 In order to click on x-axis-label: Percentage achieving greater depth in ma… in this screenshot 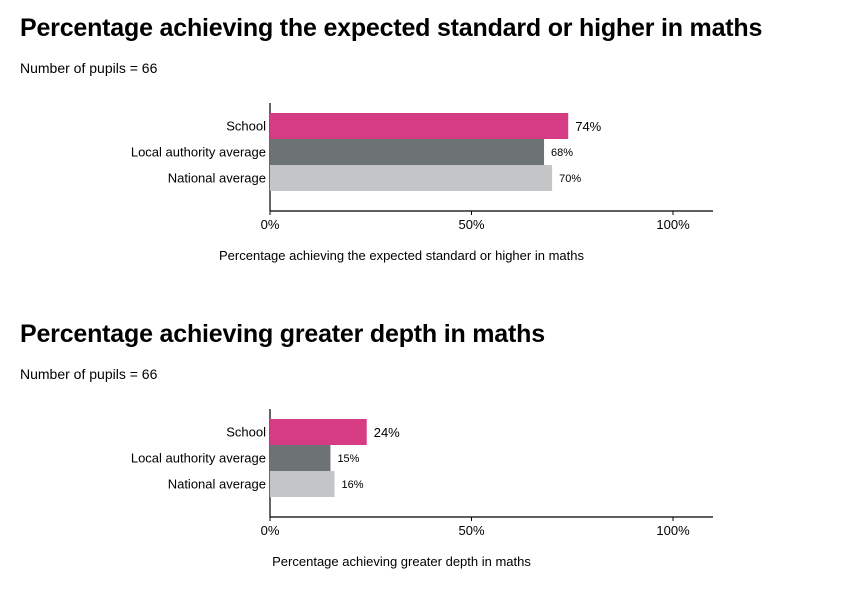, I will do `click(401, 561)`.